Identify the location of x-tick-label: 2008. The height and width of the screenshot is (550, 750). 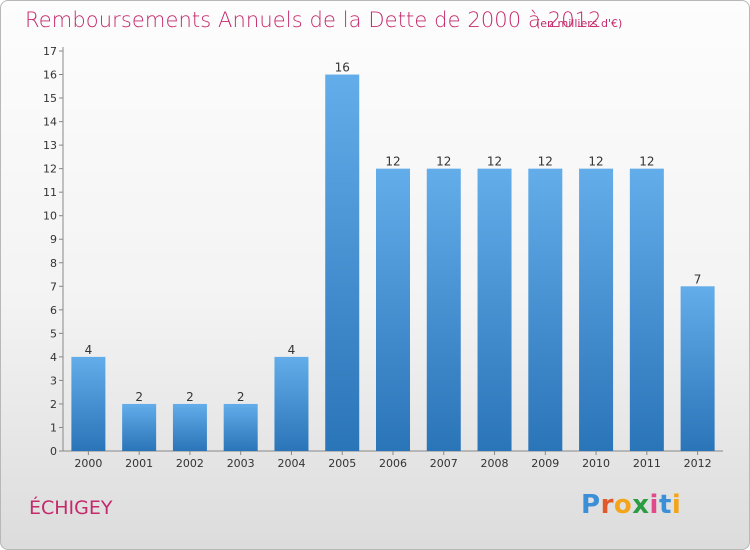
(495, 463).